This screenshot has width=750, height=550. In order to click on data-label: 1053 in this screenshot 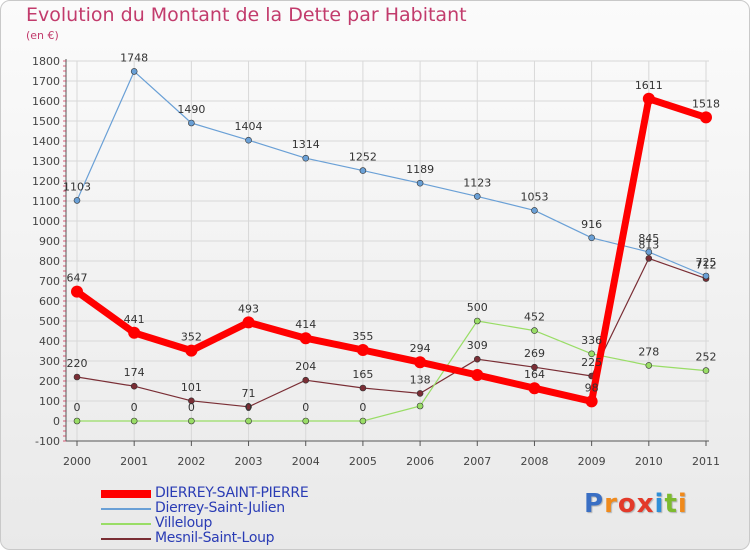, I will do `click(534, 196)`.